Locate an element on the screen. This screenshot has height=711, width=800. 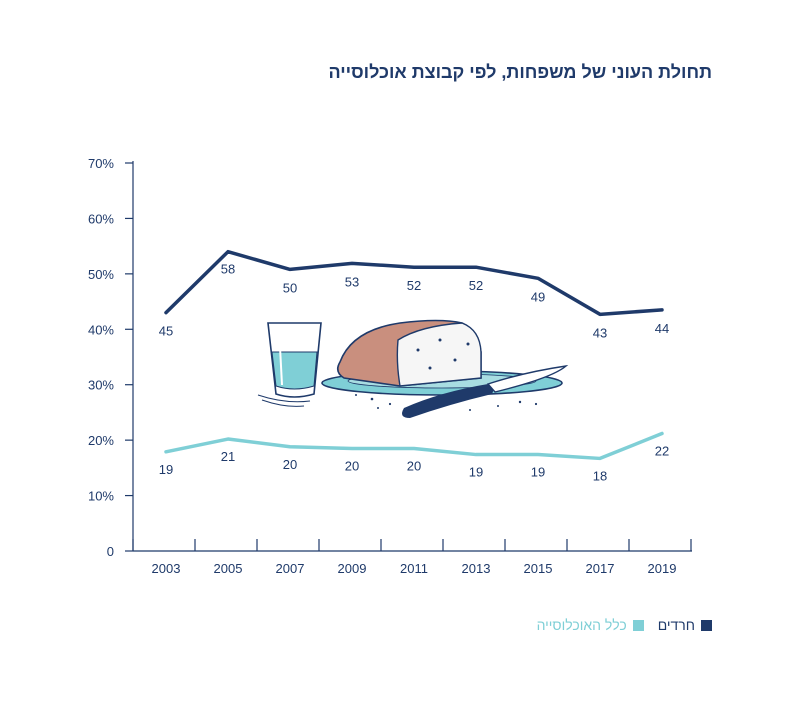
data-label-total: 21 is located at coordinates (228, 456).